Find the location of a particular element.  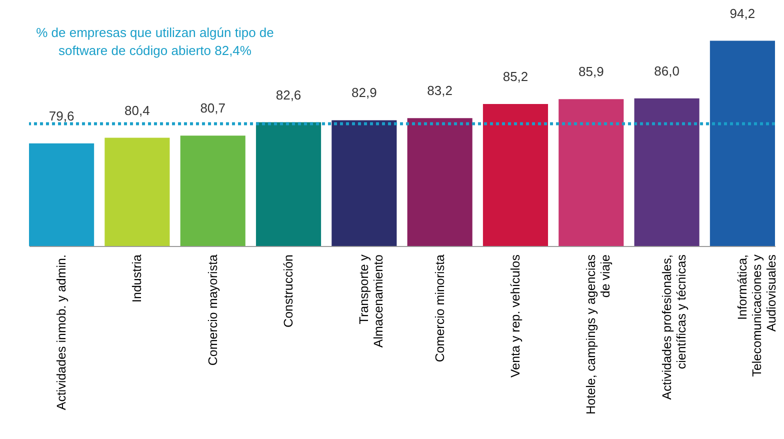

x-tick-label: Transporte y Almacenamiento is located at coordinates (371, 301).